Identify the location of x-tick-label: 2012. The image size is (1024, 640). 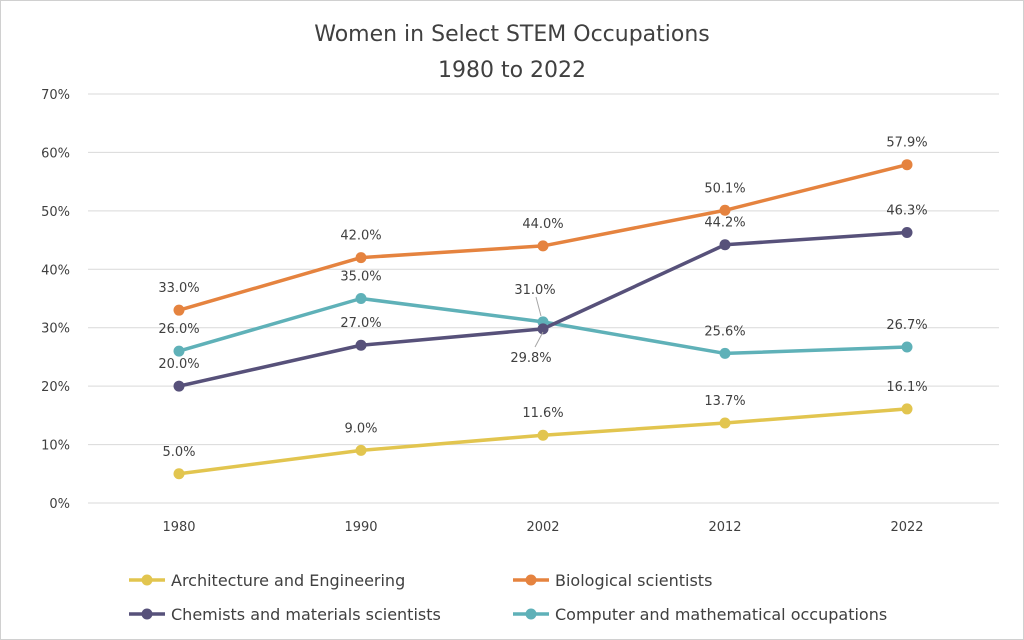
(724, 527).